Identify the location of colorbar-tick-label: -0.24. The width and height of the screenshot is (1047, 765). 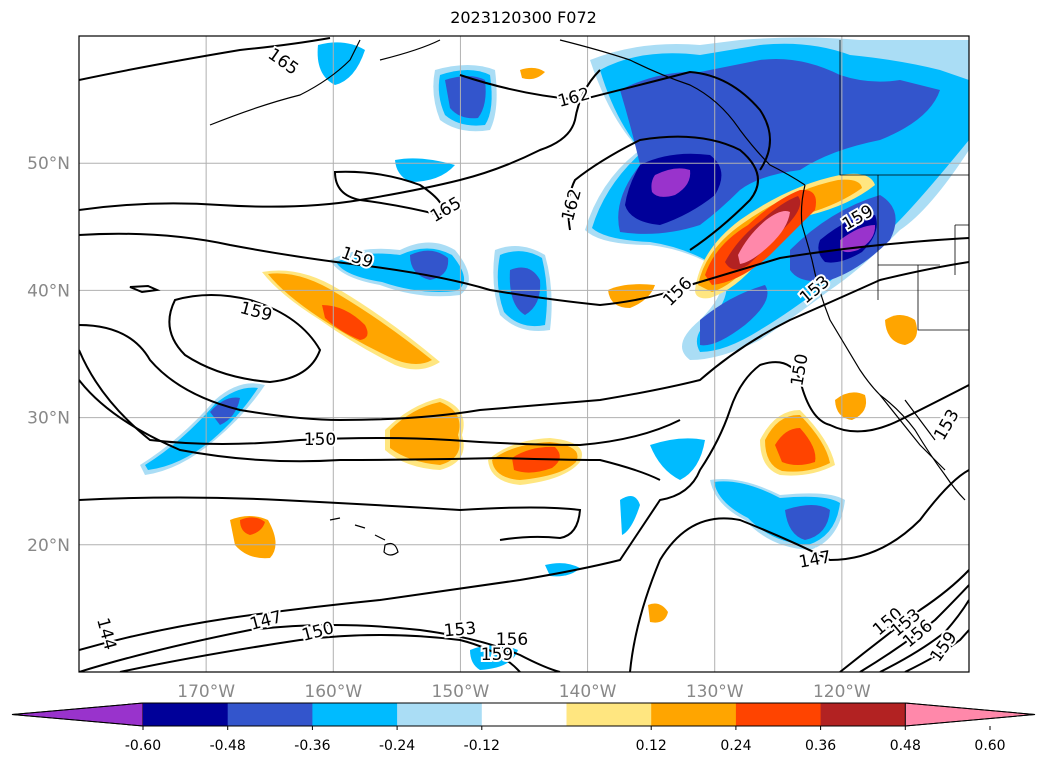
(397, 746).